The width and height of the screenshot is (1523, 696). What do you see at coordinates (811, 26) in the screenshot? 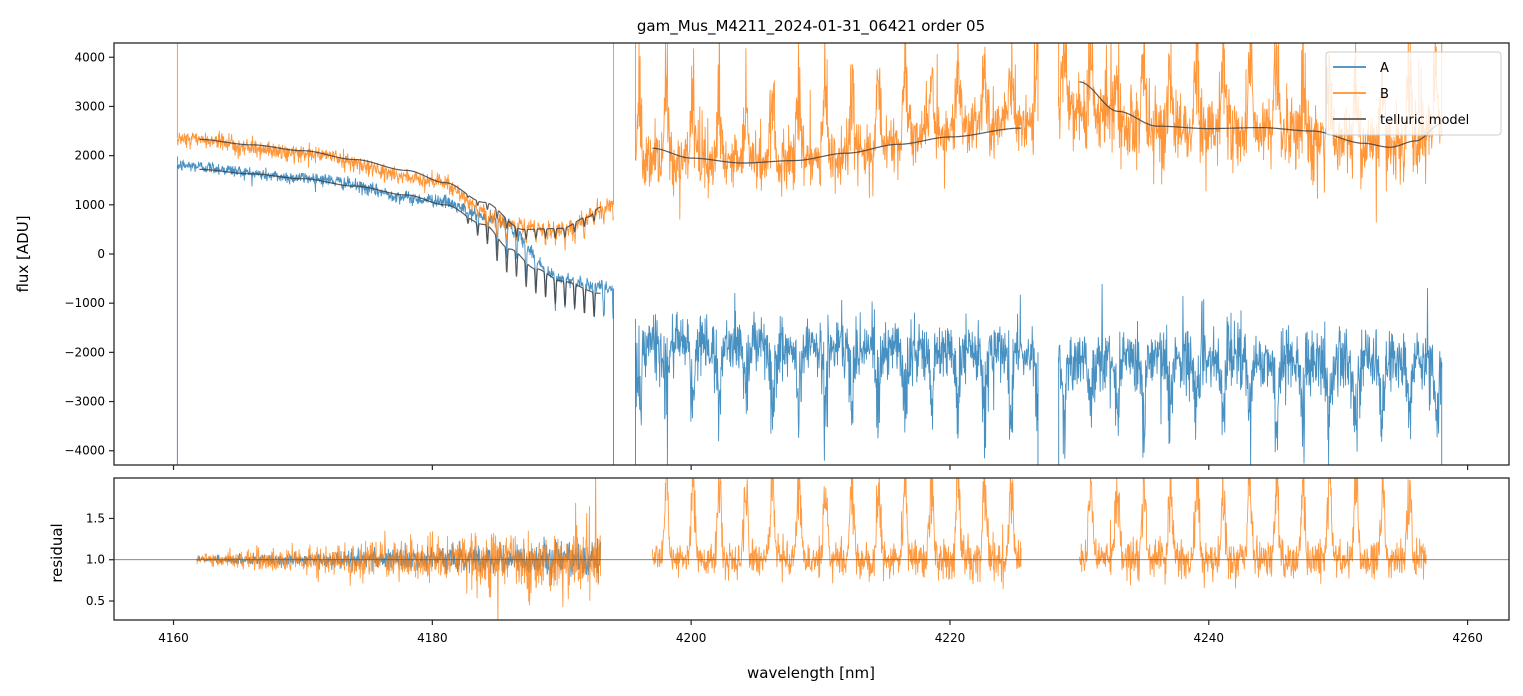
I see `chart-title: gam_Mus_M4211_2024-01-31_06421 order 05` at bounding box center [811, 26].